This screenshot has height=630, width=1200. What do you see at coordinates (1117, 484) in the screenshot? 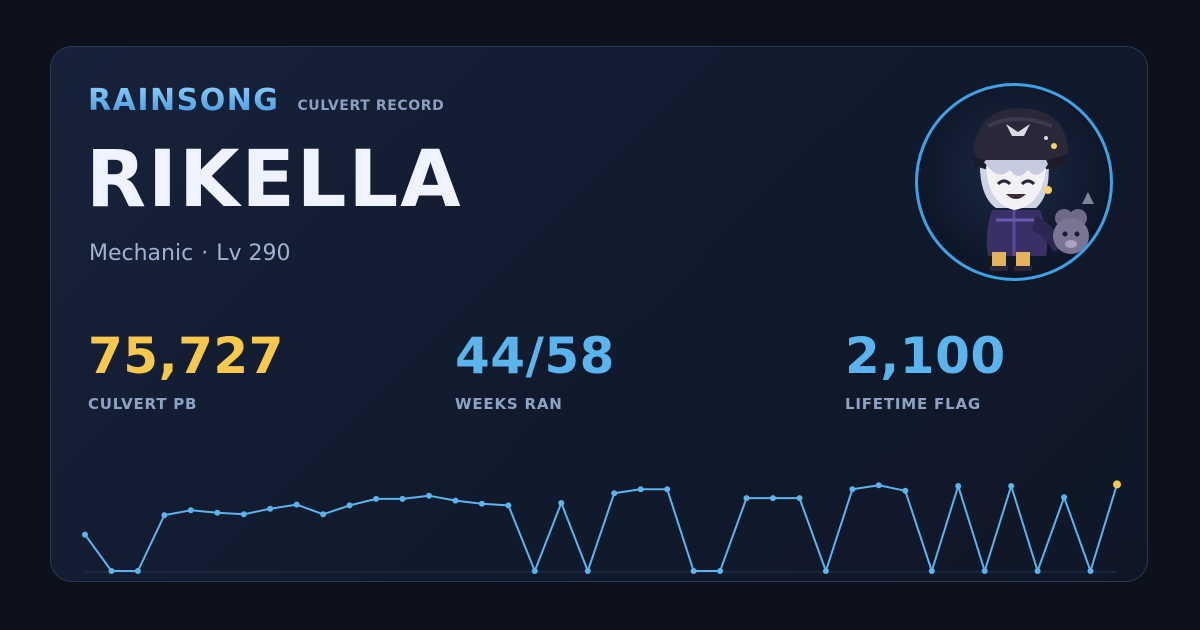
I see `chart-point-latest` at bounding box center [1117, 484].